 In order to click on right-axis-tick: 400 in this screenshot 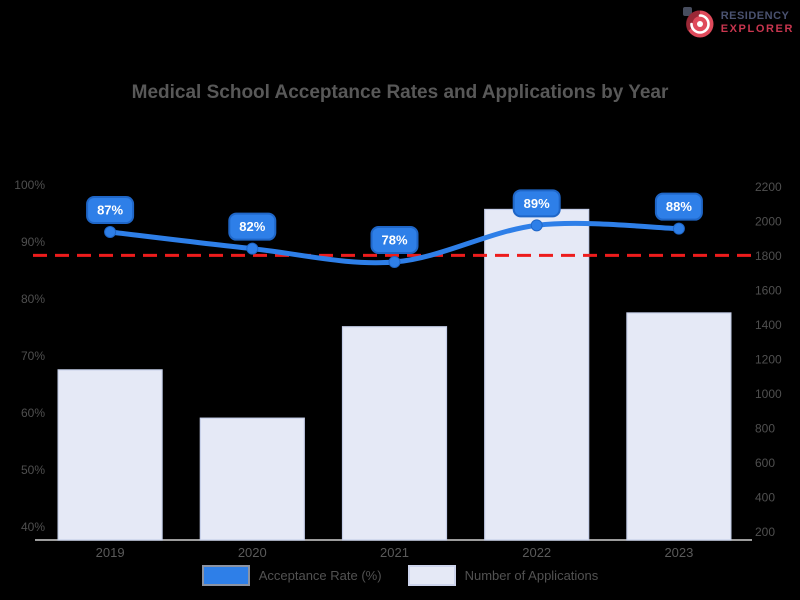, I will do `click(765, 498)`.